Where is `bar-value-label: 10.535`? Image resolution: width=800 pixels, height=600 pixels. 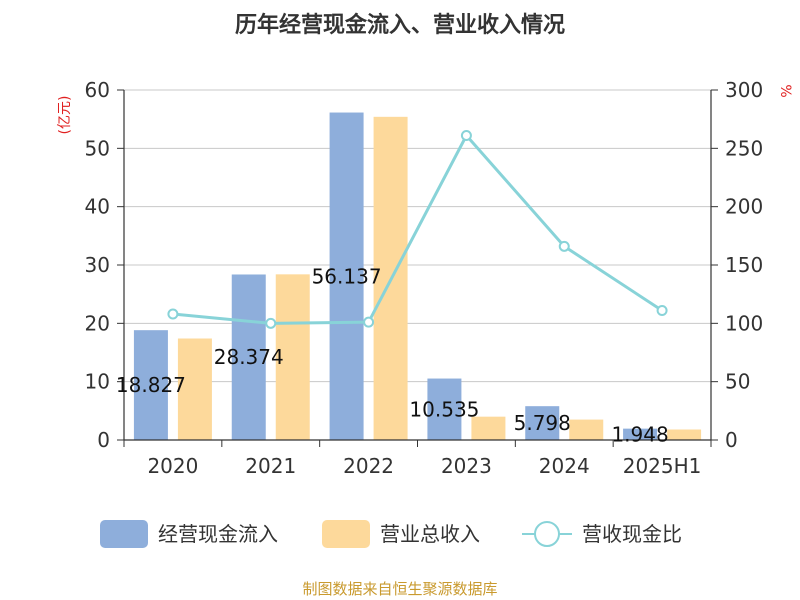 bar-value-label: 10.535 is located at coordinates (444, 409).